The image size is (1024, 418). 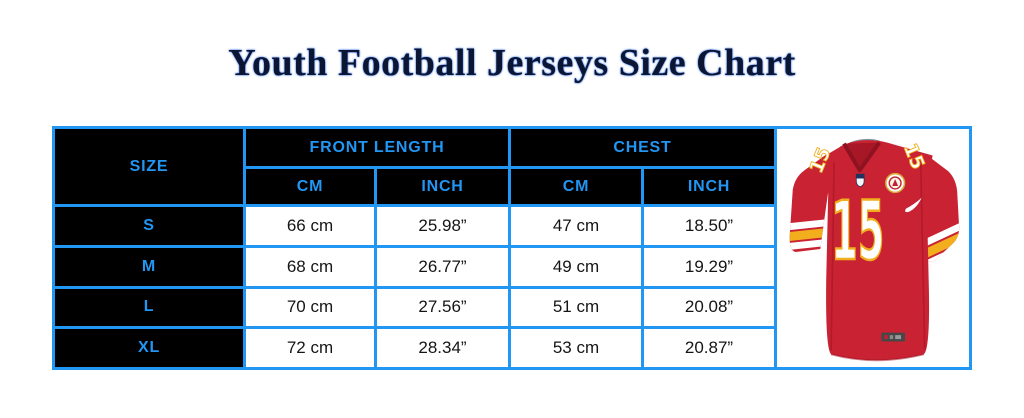 I want to click on front-length-inch-value: 28.34”, so click(x=442, y=348).